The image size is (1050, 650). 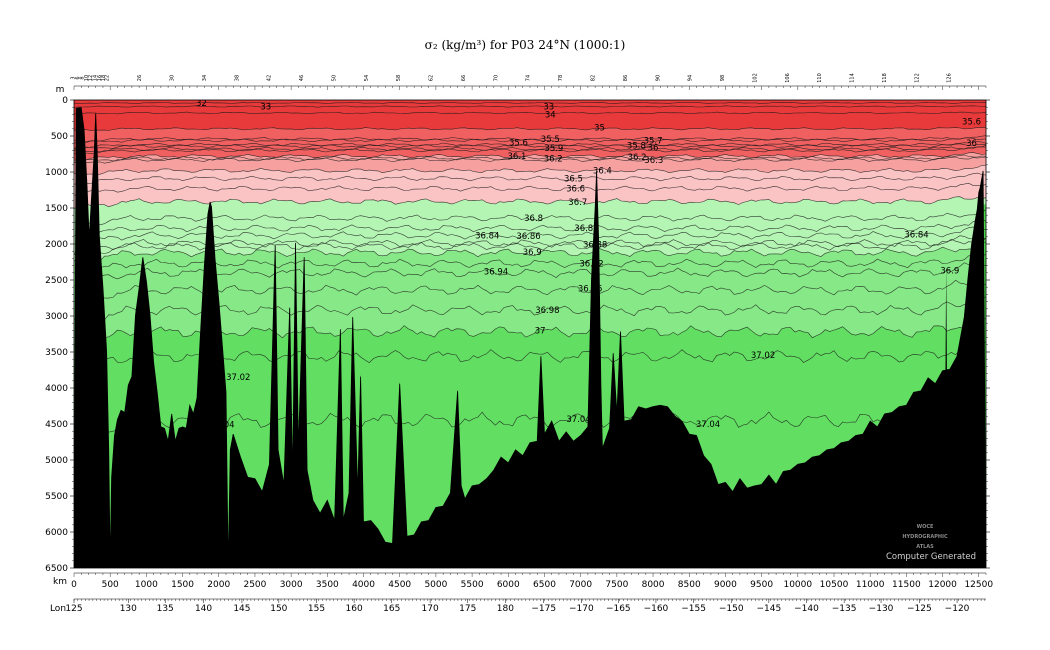 I want to click on station-label: 78, so click(x=561, y=78).